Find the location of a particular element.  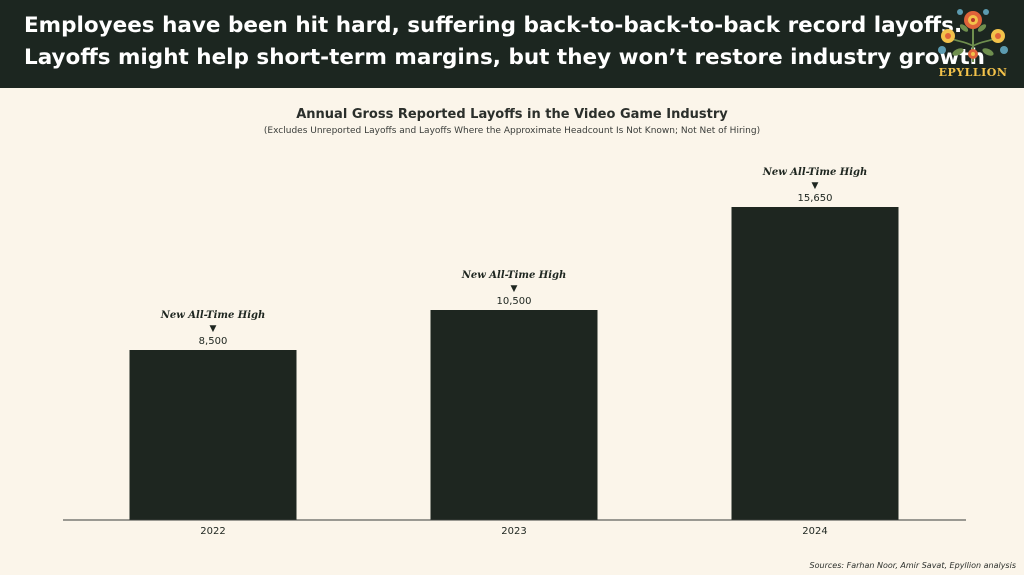

annotation-arrow-2022: ▼ is located at coordinates (213, 329).